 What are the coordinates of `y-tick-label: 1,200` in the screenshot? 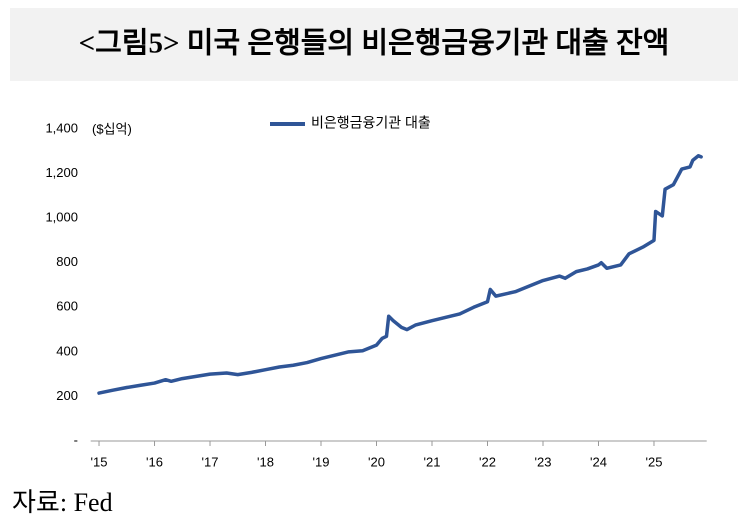 It's located at (61, 172).